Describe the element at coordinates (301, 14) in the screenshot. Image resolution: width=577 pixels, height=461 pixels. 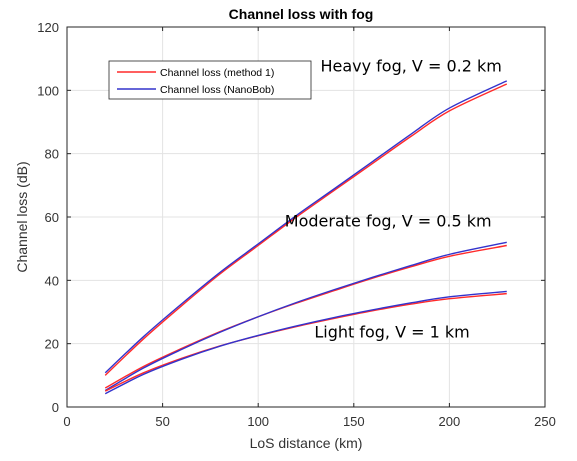
I see `chart-title: Channel loss with fog` at that location.